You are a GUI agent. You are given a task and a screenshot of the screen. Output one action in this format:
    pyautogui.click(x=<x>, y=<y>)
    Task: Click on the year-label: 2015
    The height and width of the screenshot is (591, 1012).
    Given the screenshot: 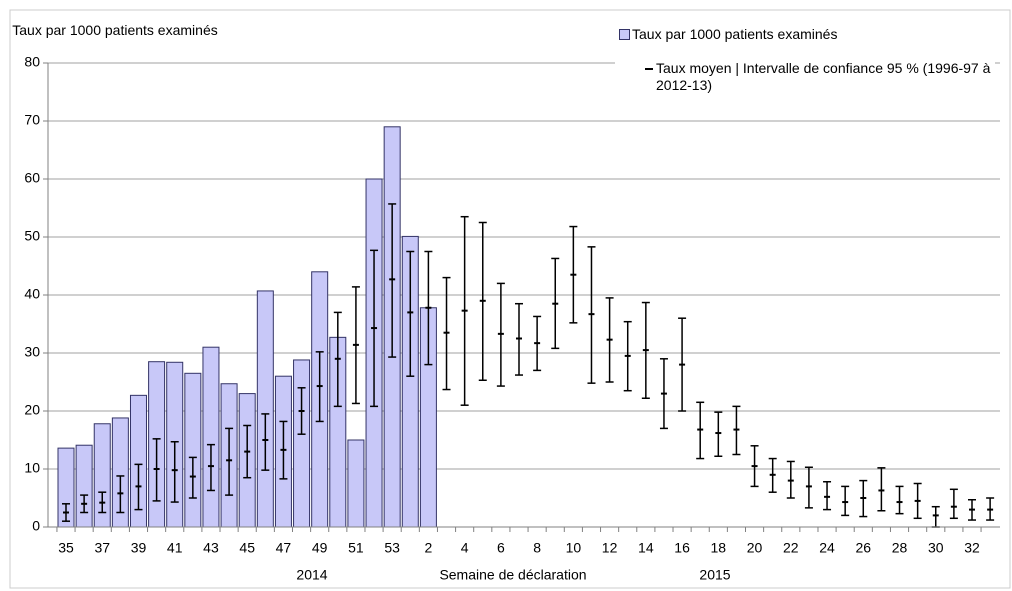 What is the action you would take?
    pyautogui.click(x=714, y=575)
    